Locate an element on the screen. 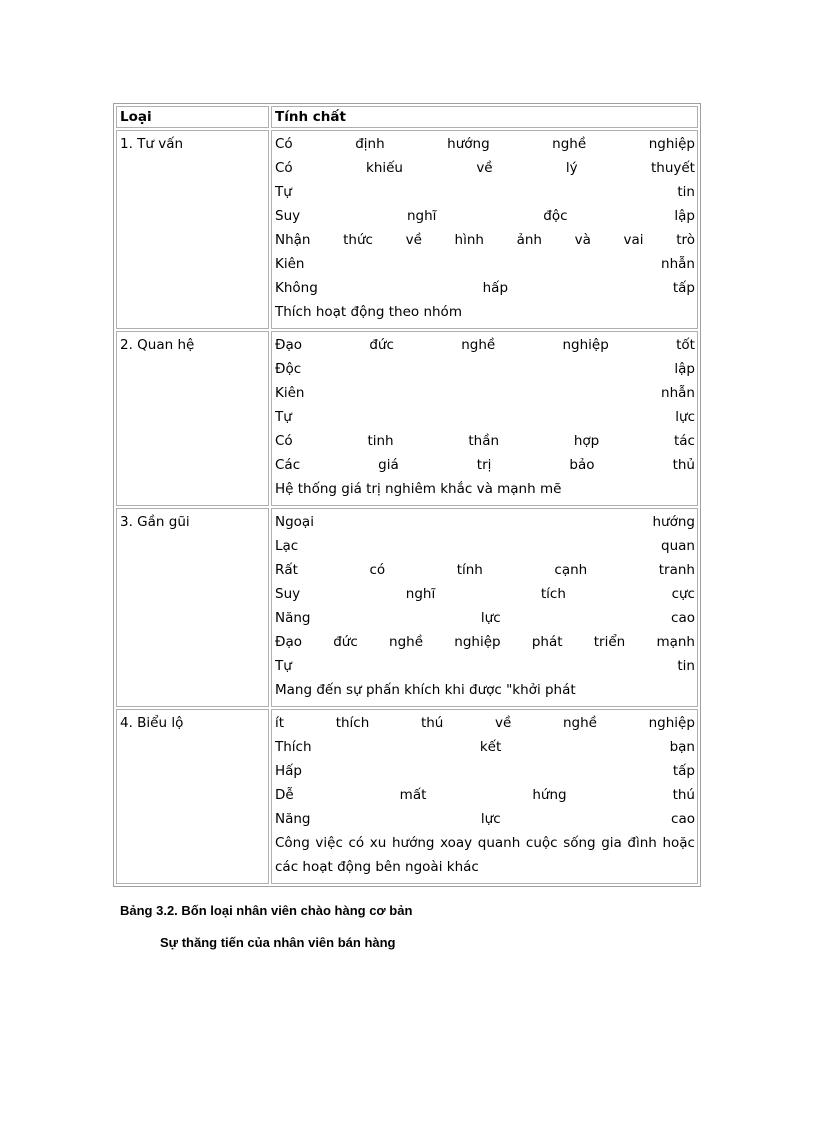  trait-line: Hấp tấp is located at coordinates (485, 771).